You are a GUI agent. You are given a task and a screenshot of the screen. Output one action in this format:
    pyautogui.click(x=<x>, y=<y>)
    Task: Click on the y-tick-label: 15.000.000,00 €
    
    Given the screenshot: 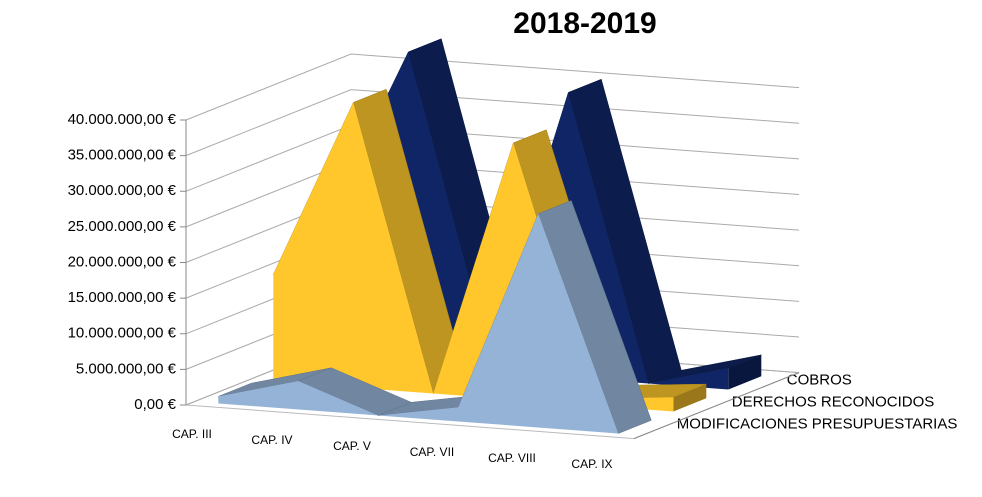 What is the action you would take?
    pyautogui.click(x=122, y=297)
    